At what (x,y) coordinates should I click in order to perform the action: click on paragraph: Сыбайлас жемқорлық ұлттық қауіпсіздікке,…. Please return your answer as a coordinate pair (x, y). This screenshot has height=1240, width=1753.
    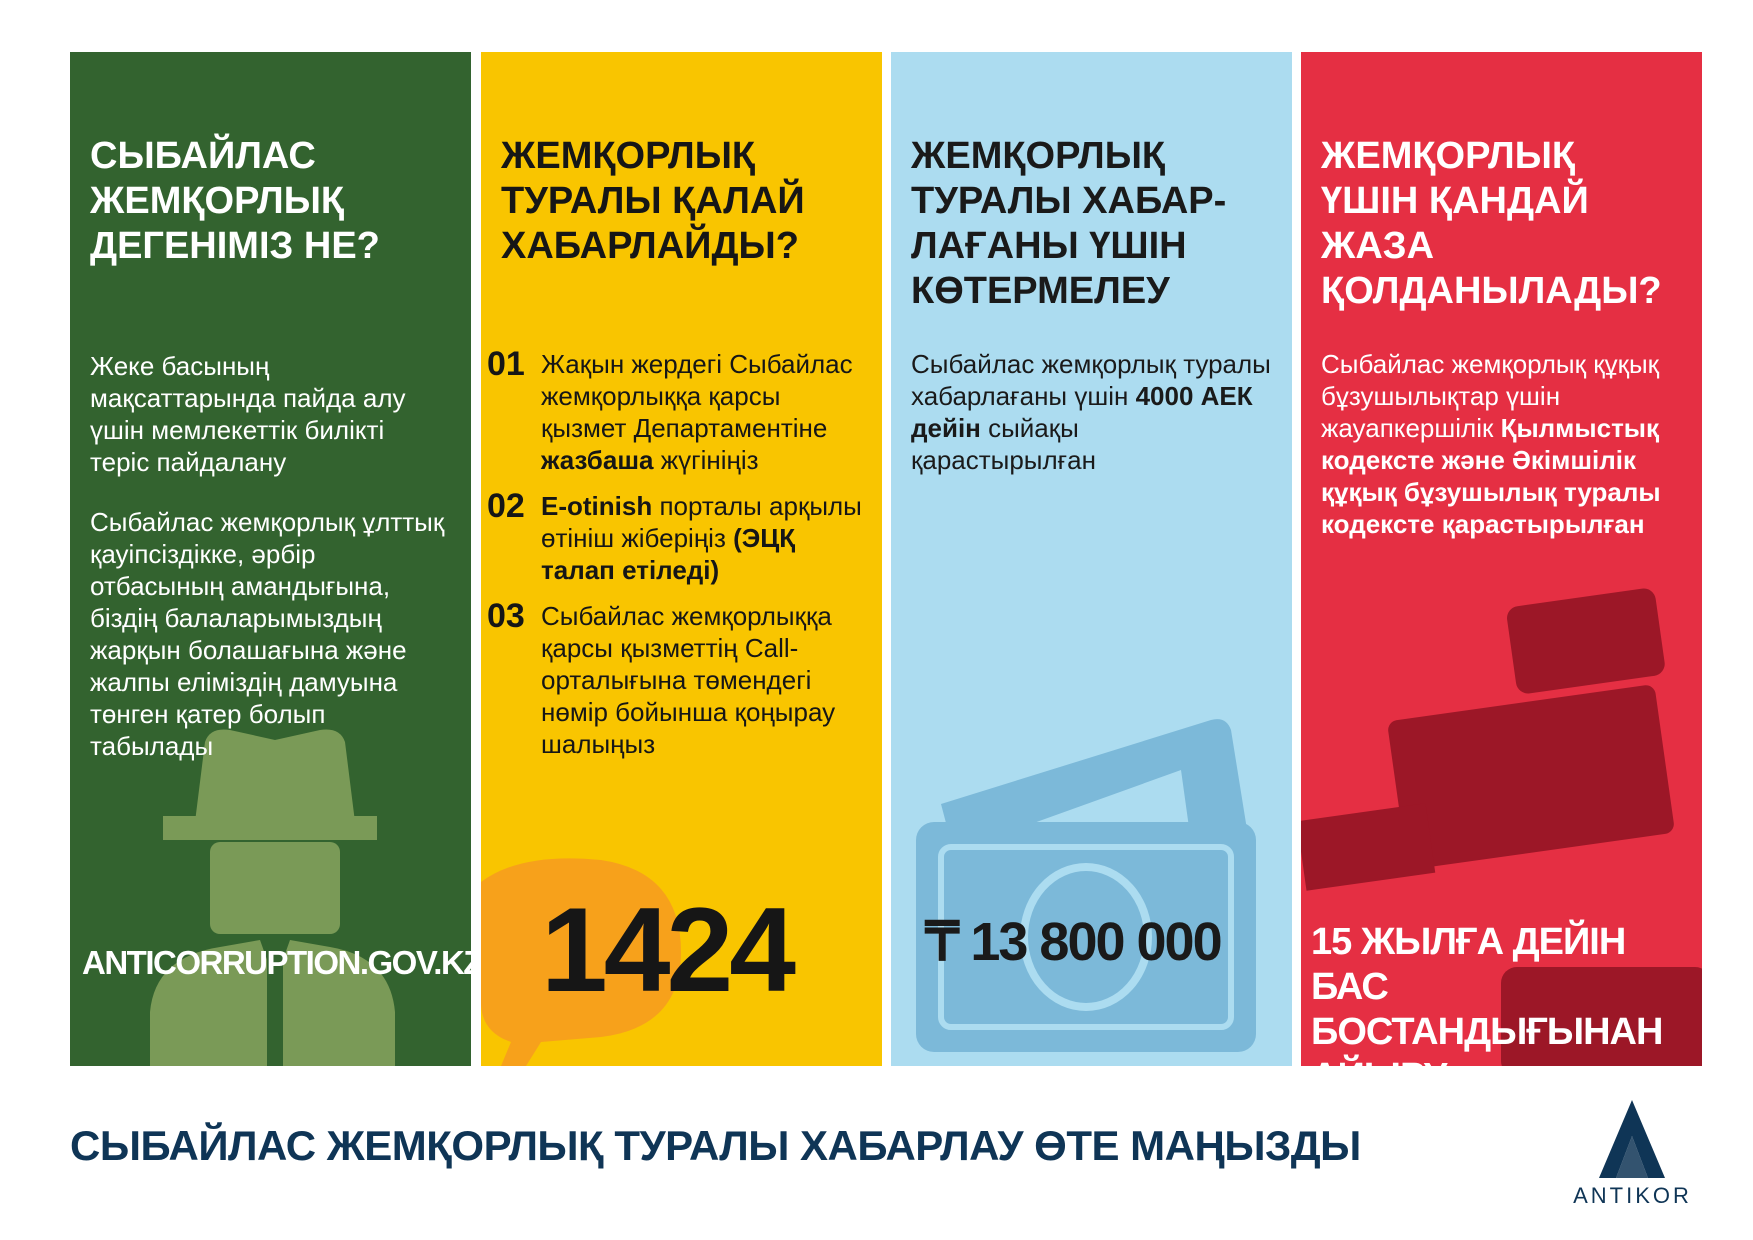
    Looking at the image, I should click on (267, 634).